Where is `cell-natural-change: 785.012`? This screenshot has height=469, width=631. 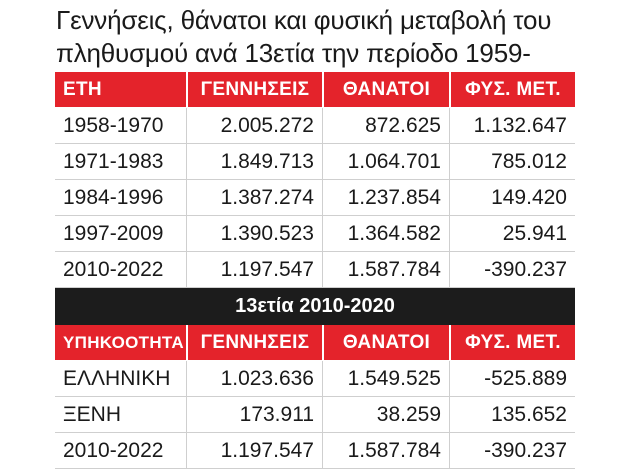 cell-natural-change: 785.012 is located at coordinates (512, 161).